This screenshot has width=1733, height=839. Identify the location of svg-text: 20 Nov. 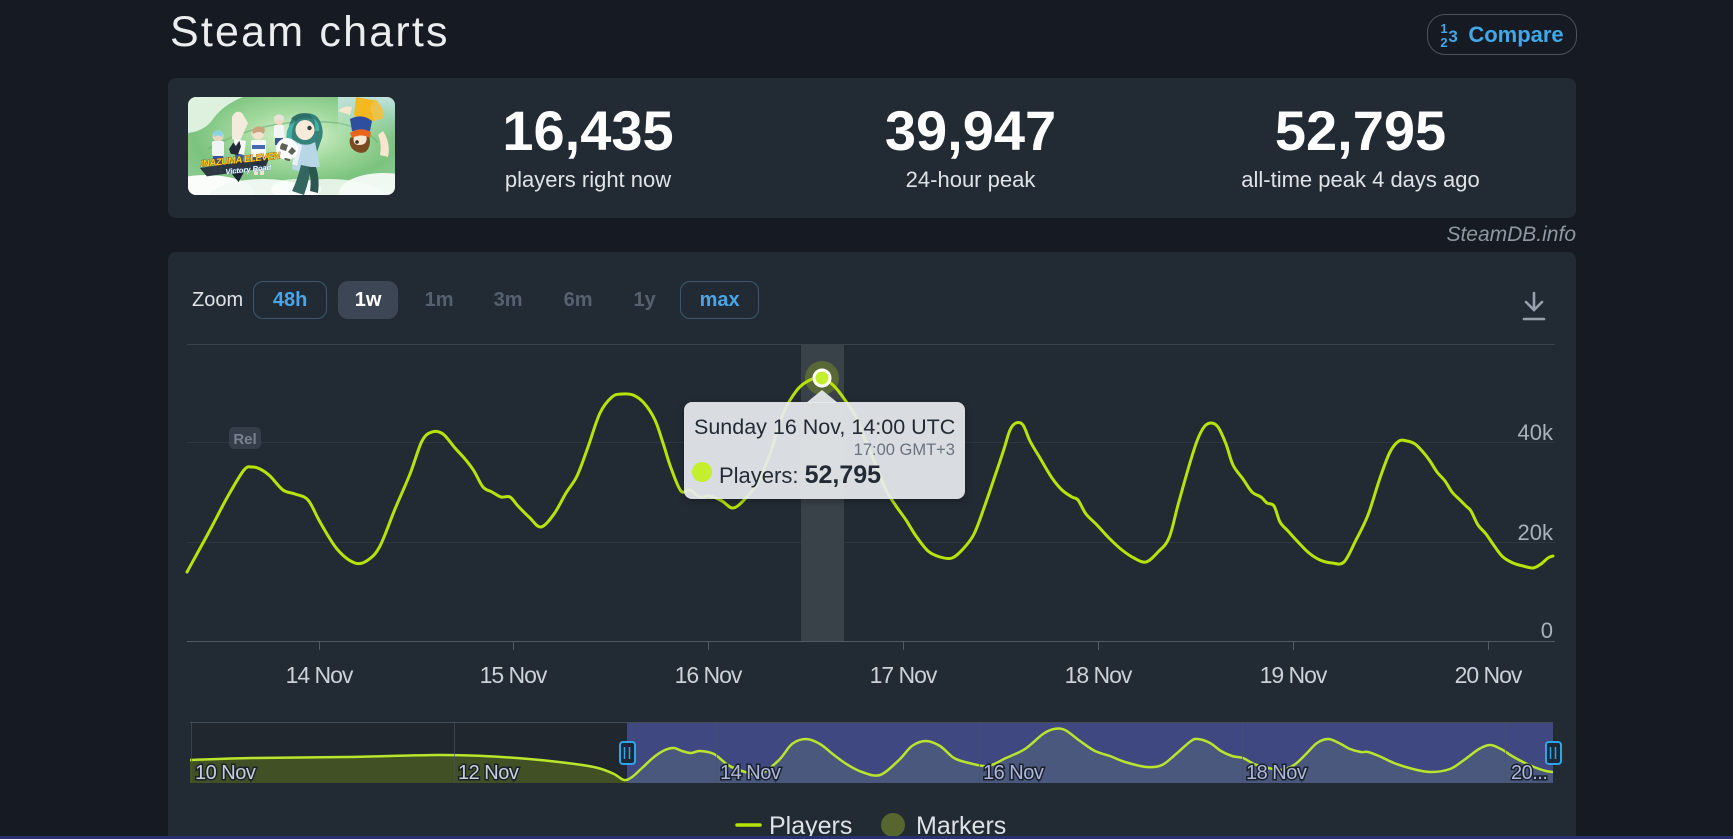
(1489, 675).